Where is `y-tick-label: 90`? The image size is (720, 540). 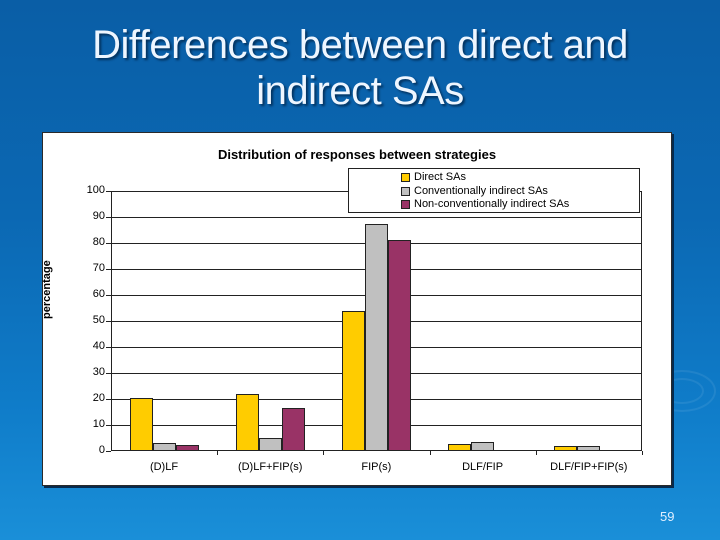
y-tick-label: 90 is located at coordinates (98, 216).